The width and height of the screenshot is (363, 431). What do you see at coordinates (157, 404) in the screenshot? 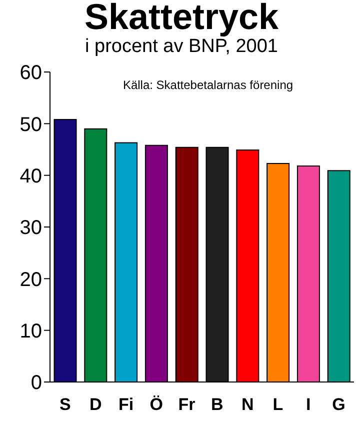
I see `x-tick-label: Ö` at bounding box center [157, 404].